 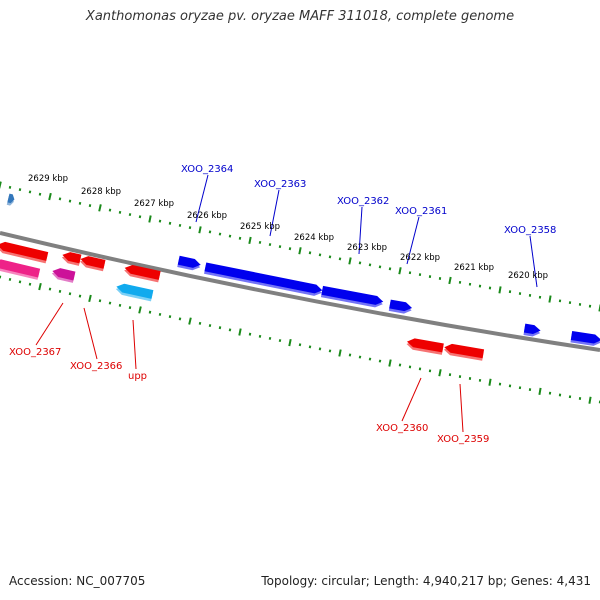 What do you see at coordinates (420, 258) in the screenshot?
I see `scale-label: 2622 kbp` at bounding box center [420, 258].